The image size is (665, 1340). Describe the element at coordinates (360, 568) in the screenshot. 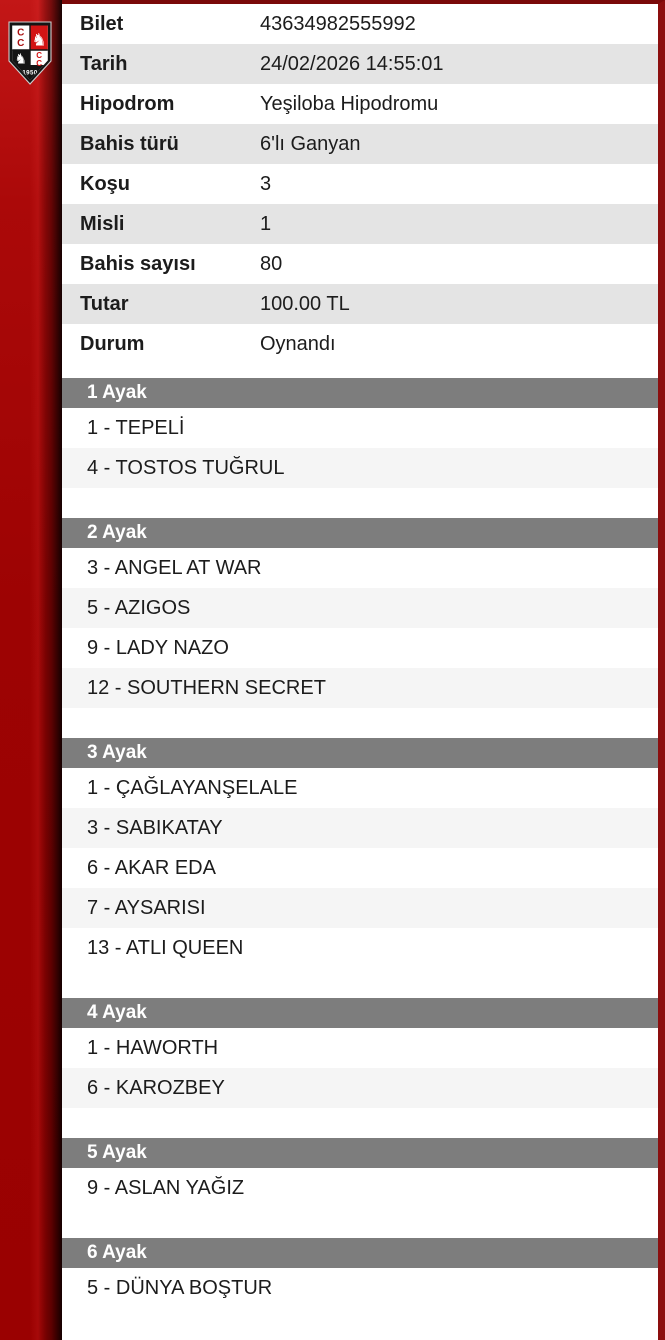

I see `horse-row: 3 - ANGEL AT WAR` at that location.